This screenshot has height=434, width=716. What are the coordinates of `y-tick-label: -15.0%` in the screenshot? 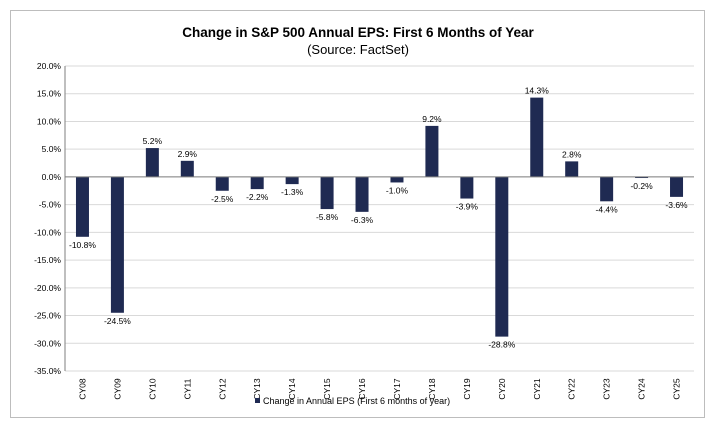 It's located at (47, 260).